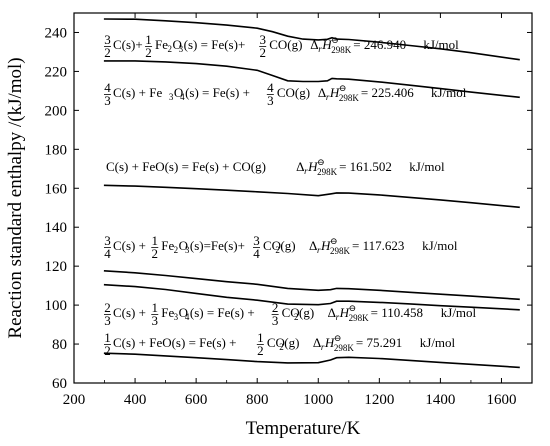  What do you see at coordinates (196, 400) in the screenshot?
I see `x-tick-label: 600` at bounding box center [196, 400].